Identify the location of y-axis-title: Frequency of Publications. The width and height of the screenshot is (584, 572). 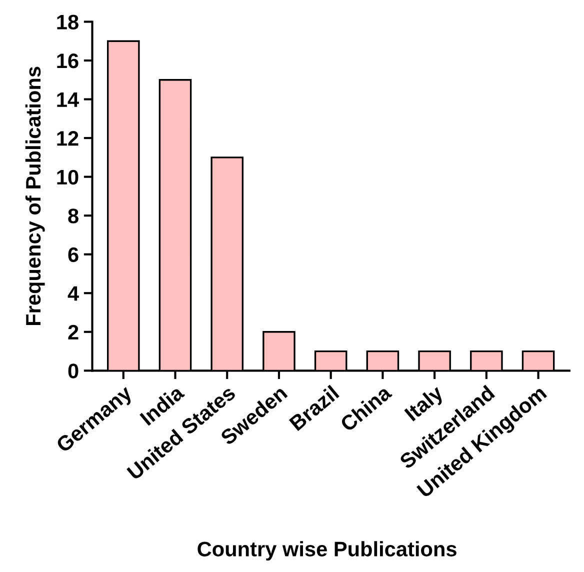
(35, 196).